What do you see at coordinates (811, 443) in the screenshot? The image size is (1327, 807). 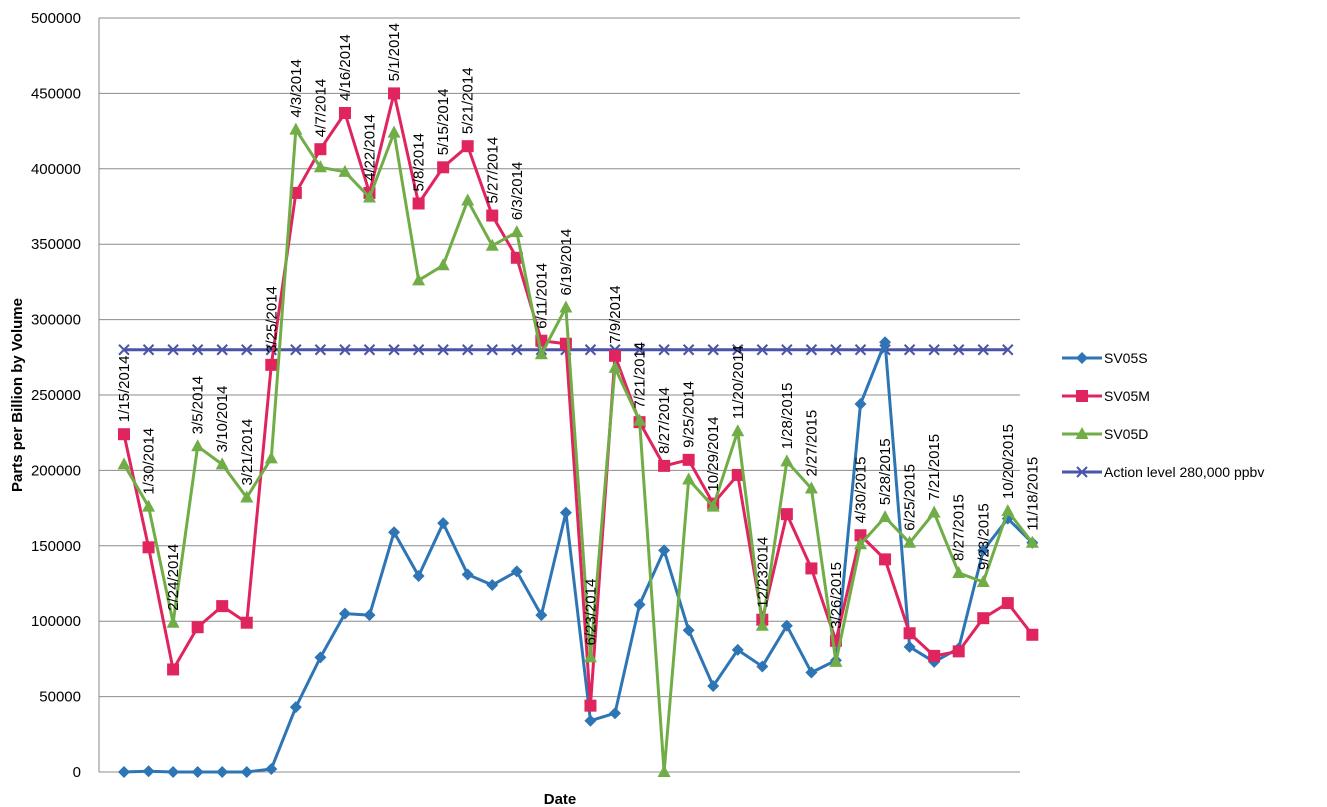 I see `date-label: 2/27/2015` at bounding box center [811, 443].